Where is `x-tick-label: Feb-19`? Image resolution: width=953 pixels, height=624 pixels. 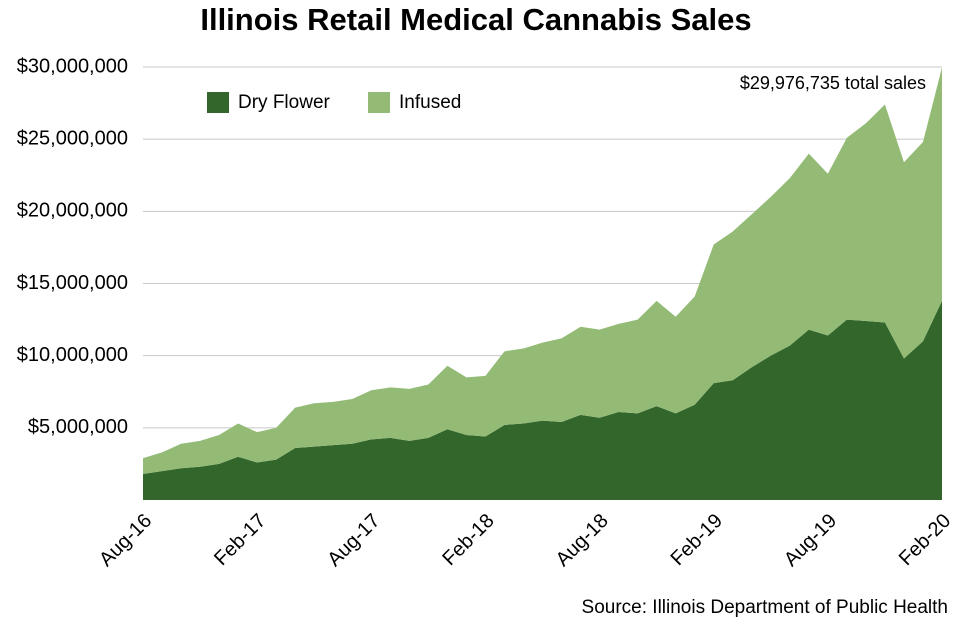
x-tick-label: Feb-19 is located at coordinates (697, 540).